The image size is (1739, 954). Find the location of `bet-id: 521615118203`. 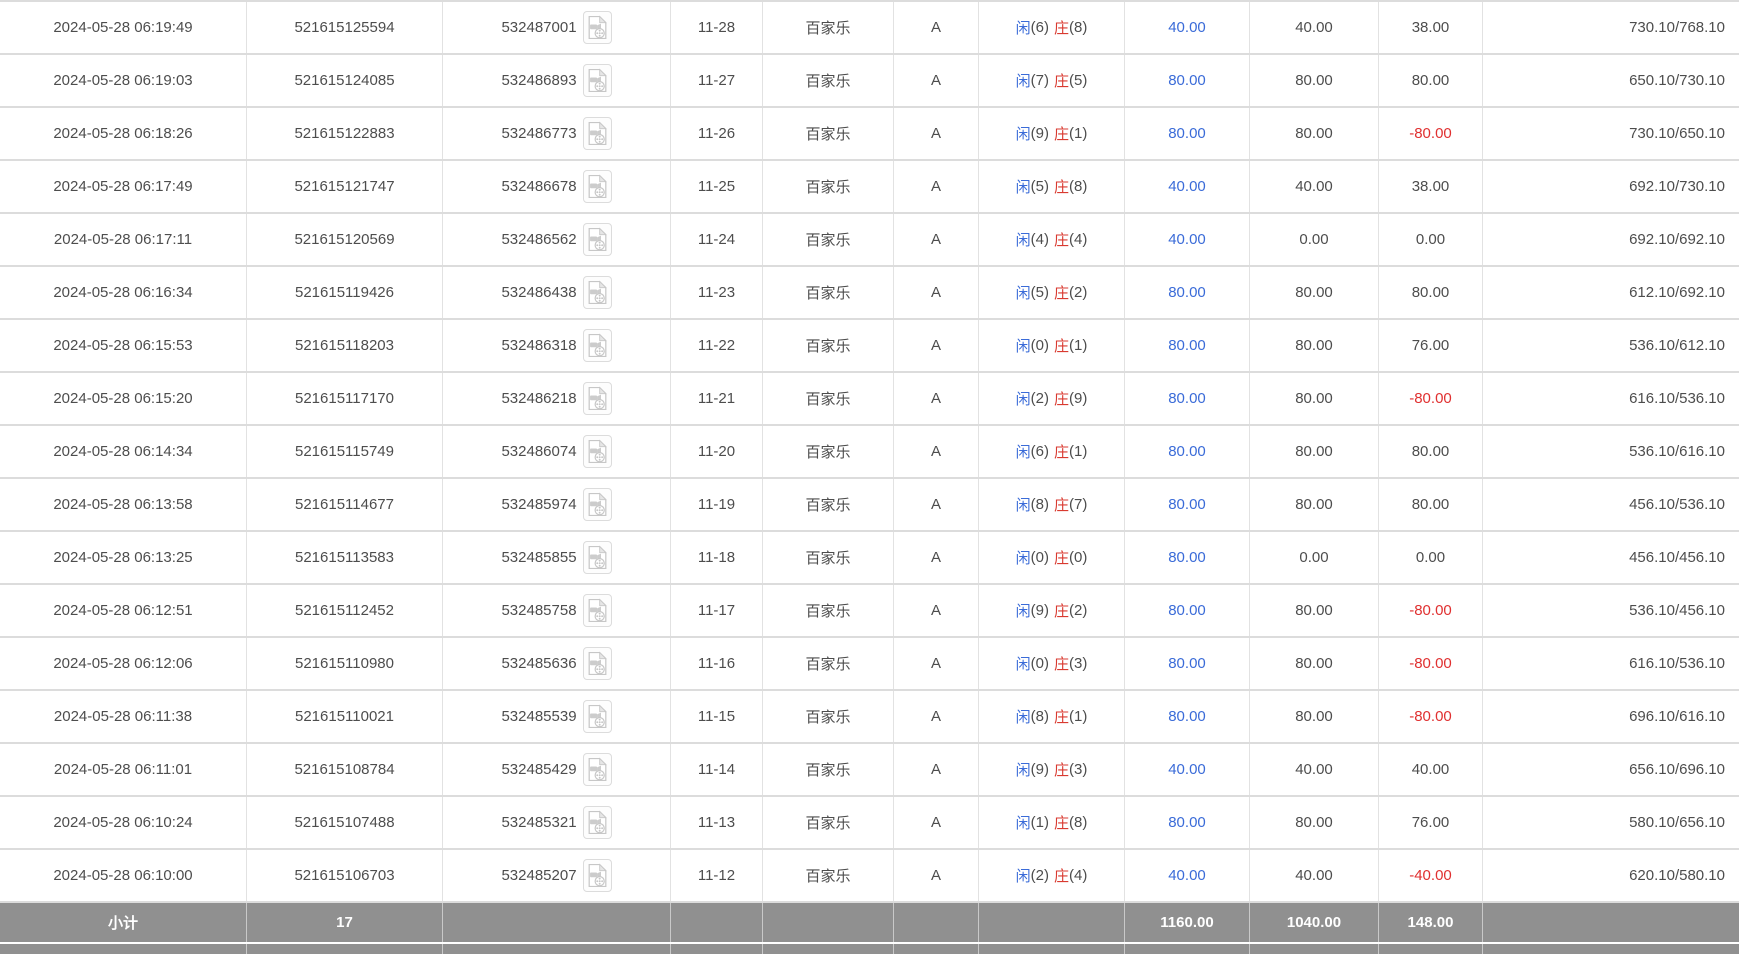

bet-id: 521615118203 is located at coordinates (345, 345).